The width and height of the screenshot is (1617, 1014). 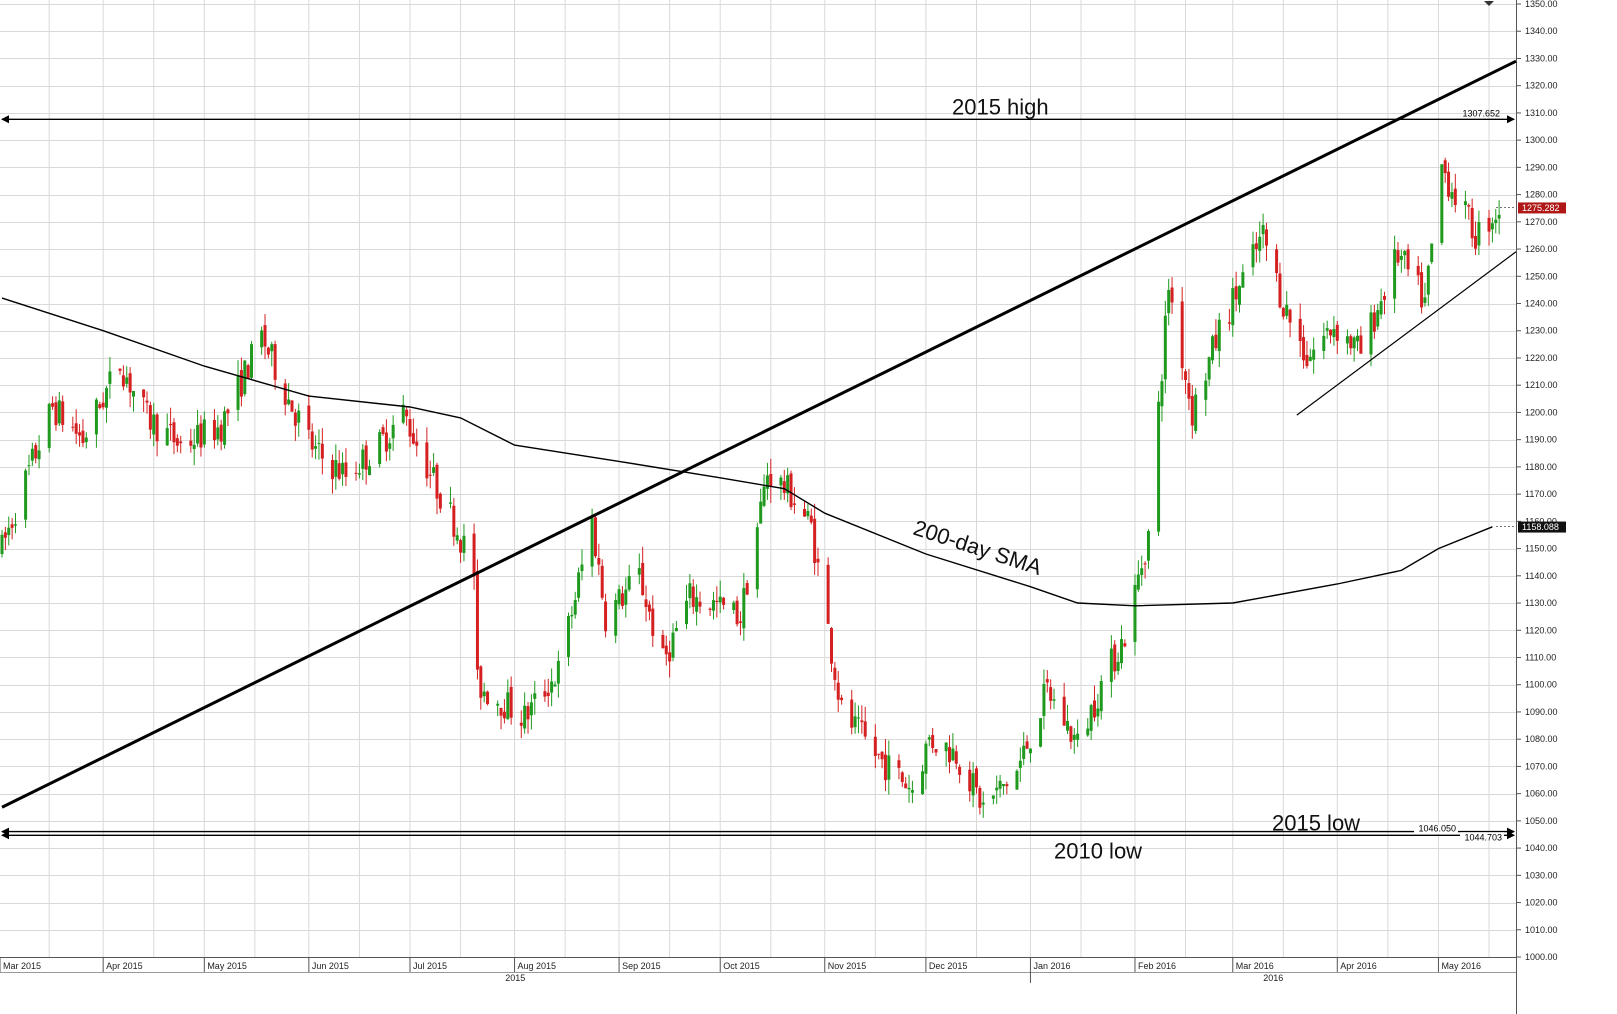 I want to click on price-tick-label: 1270.00, so click(x=1541, y=222).